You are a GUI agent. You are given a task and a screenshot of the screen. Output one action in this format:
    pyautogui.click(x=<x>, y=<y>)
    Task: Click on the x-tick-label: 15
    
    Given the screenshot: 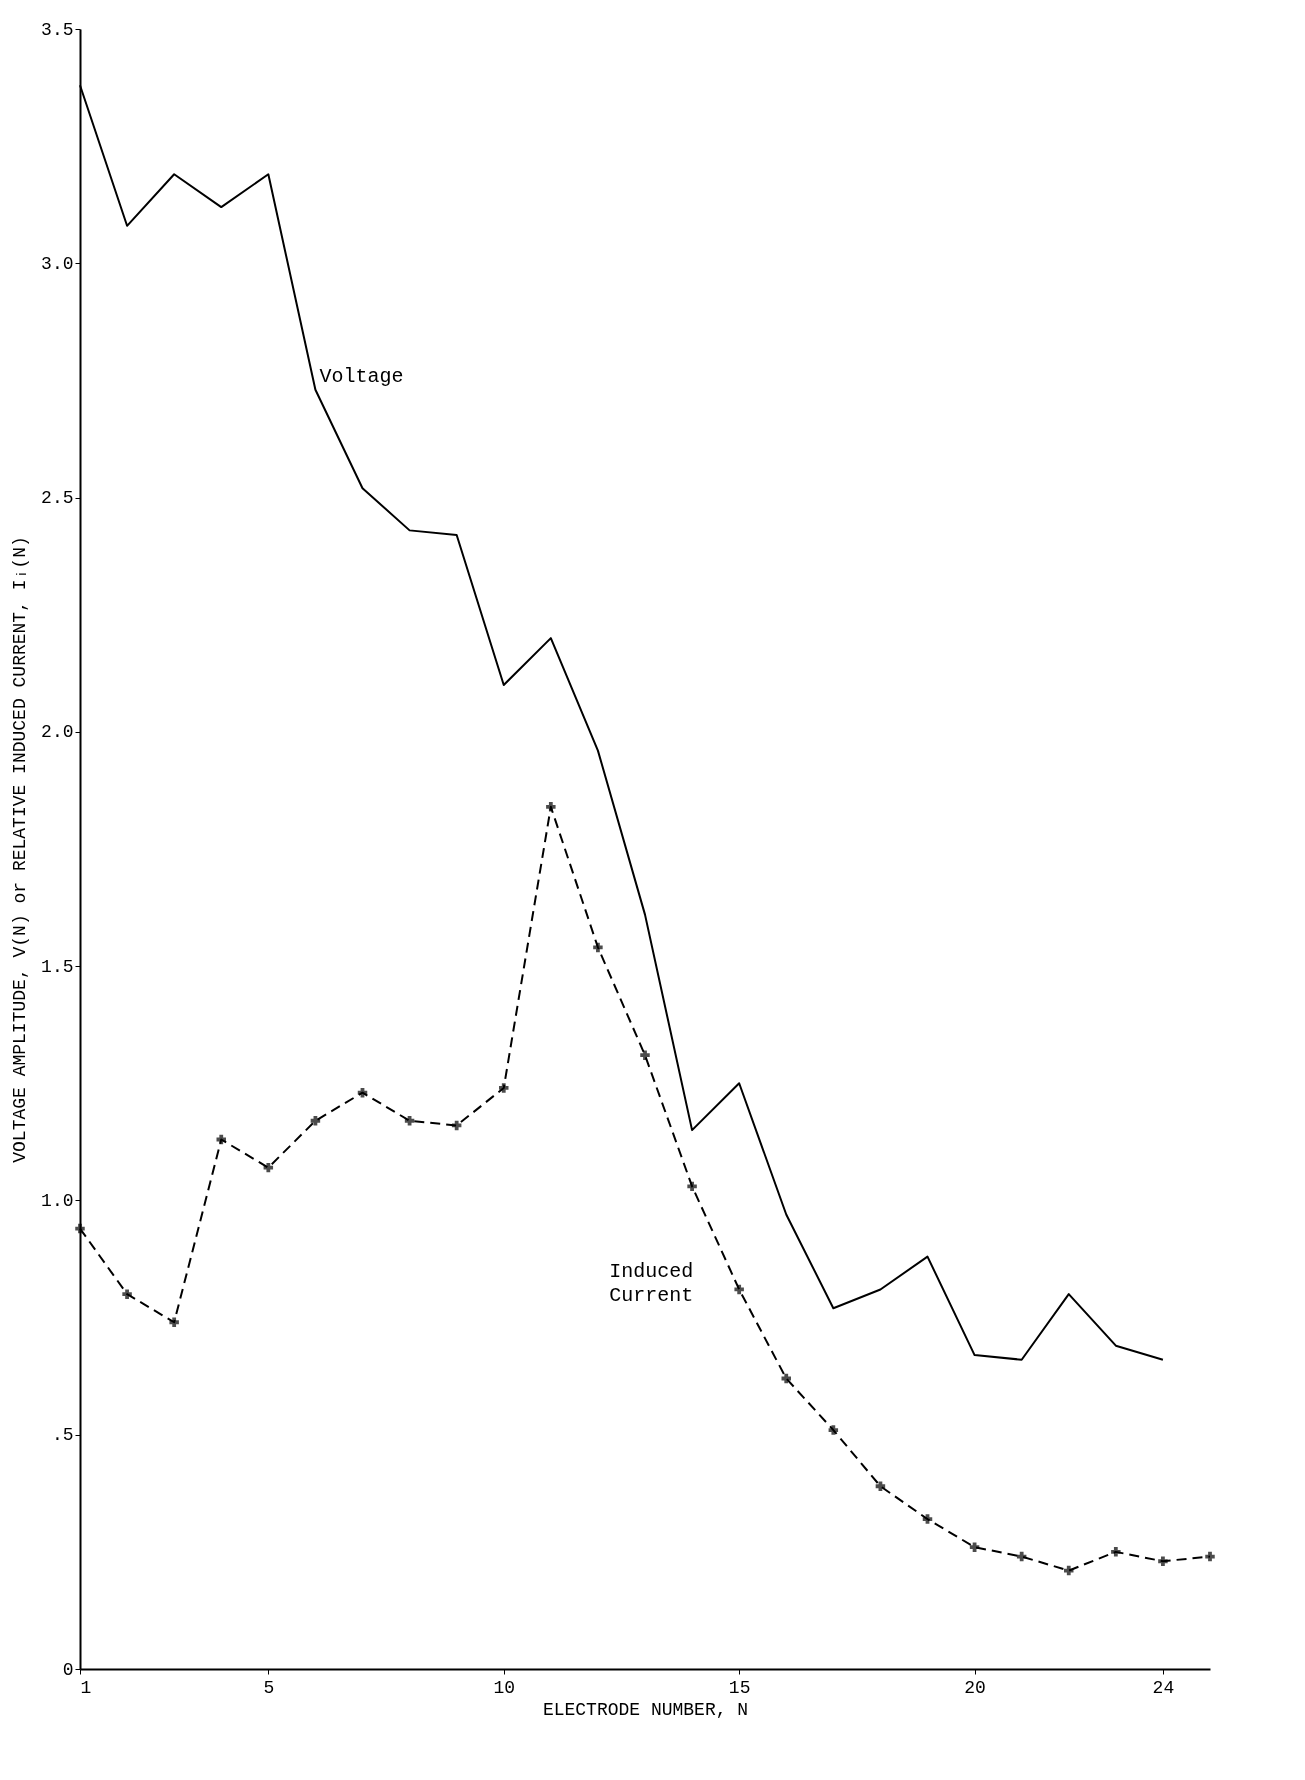 What is the action you would take?
    pyautogui.click(x=739, y=1687)
    